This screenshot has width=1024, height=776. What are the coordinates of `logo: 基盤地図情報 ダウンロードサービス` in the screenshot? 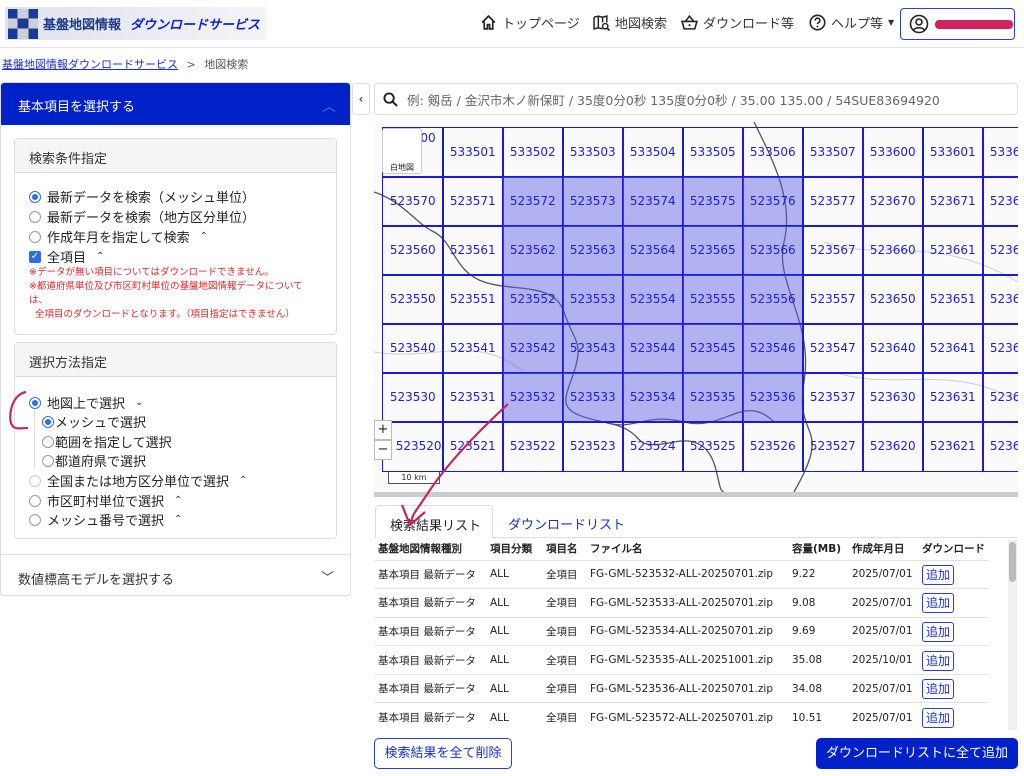 It's located at (136, 23).